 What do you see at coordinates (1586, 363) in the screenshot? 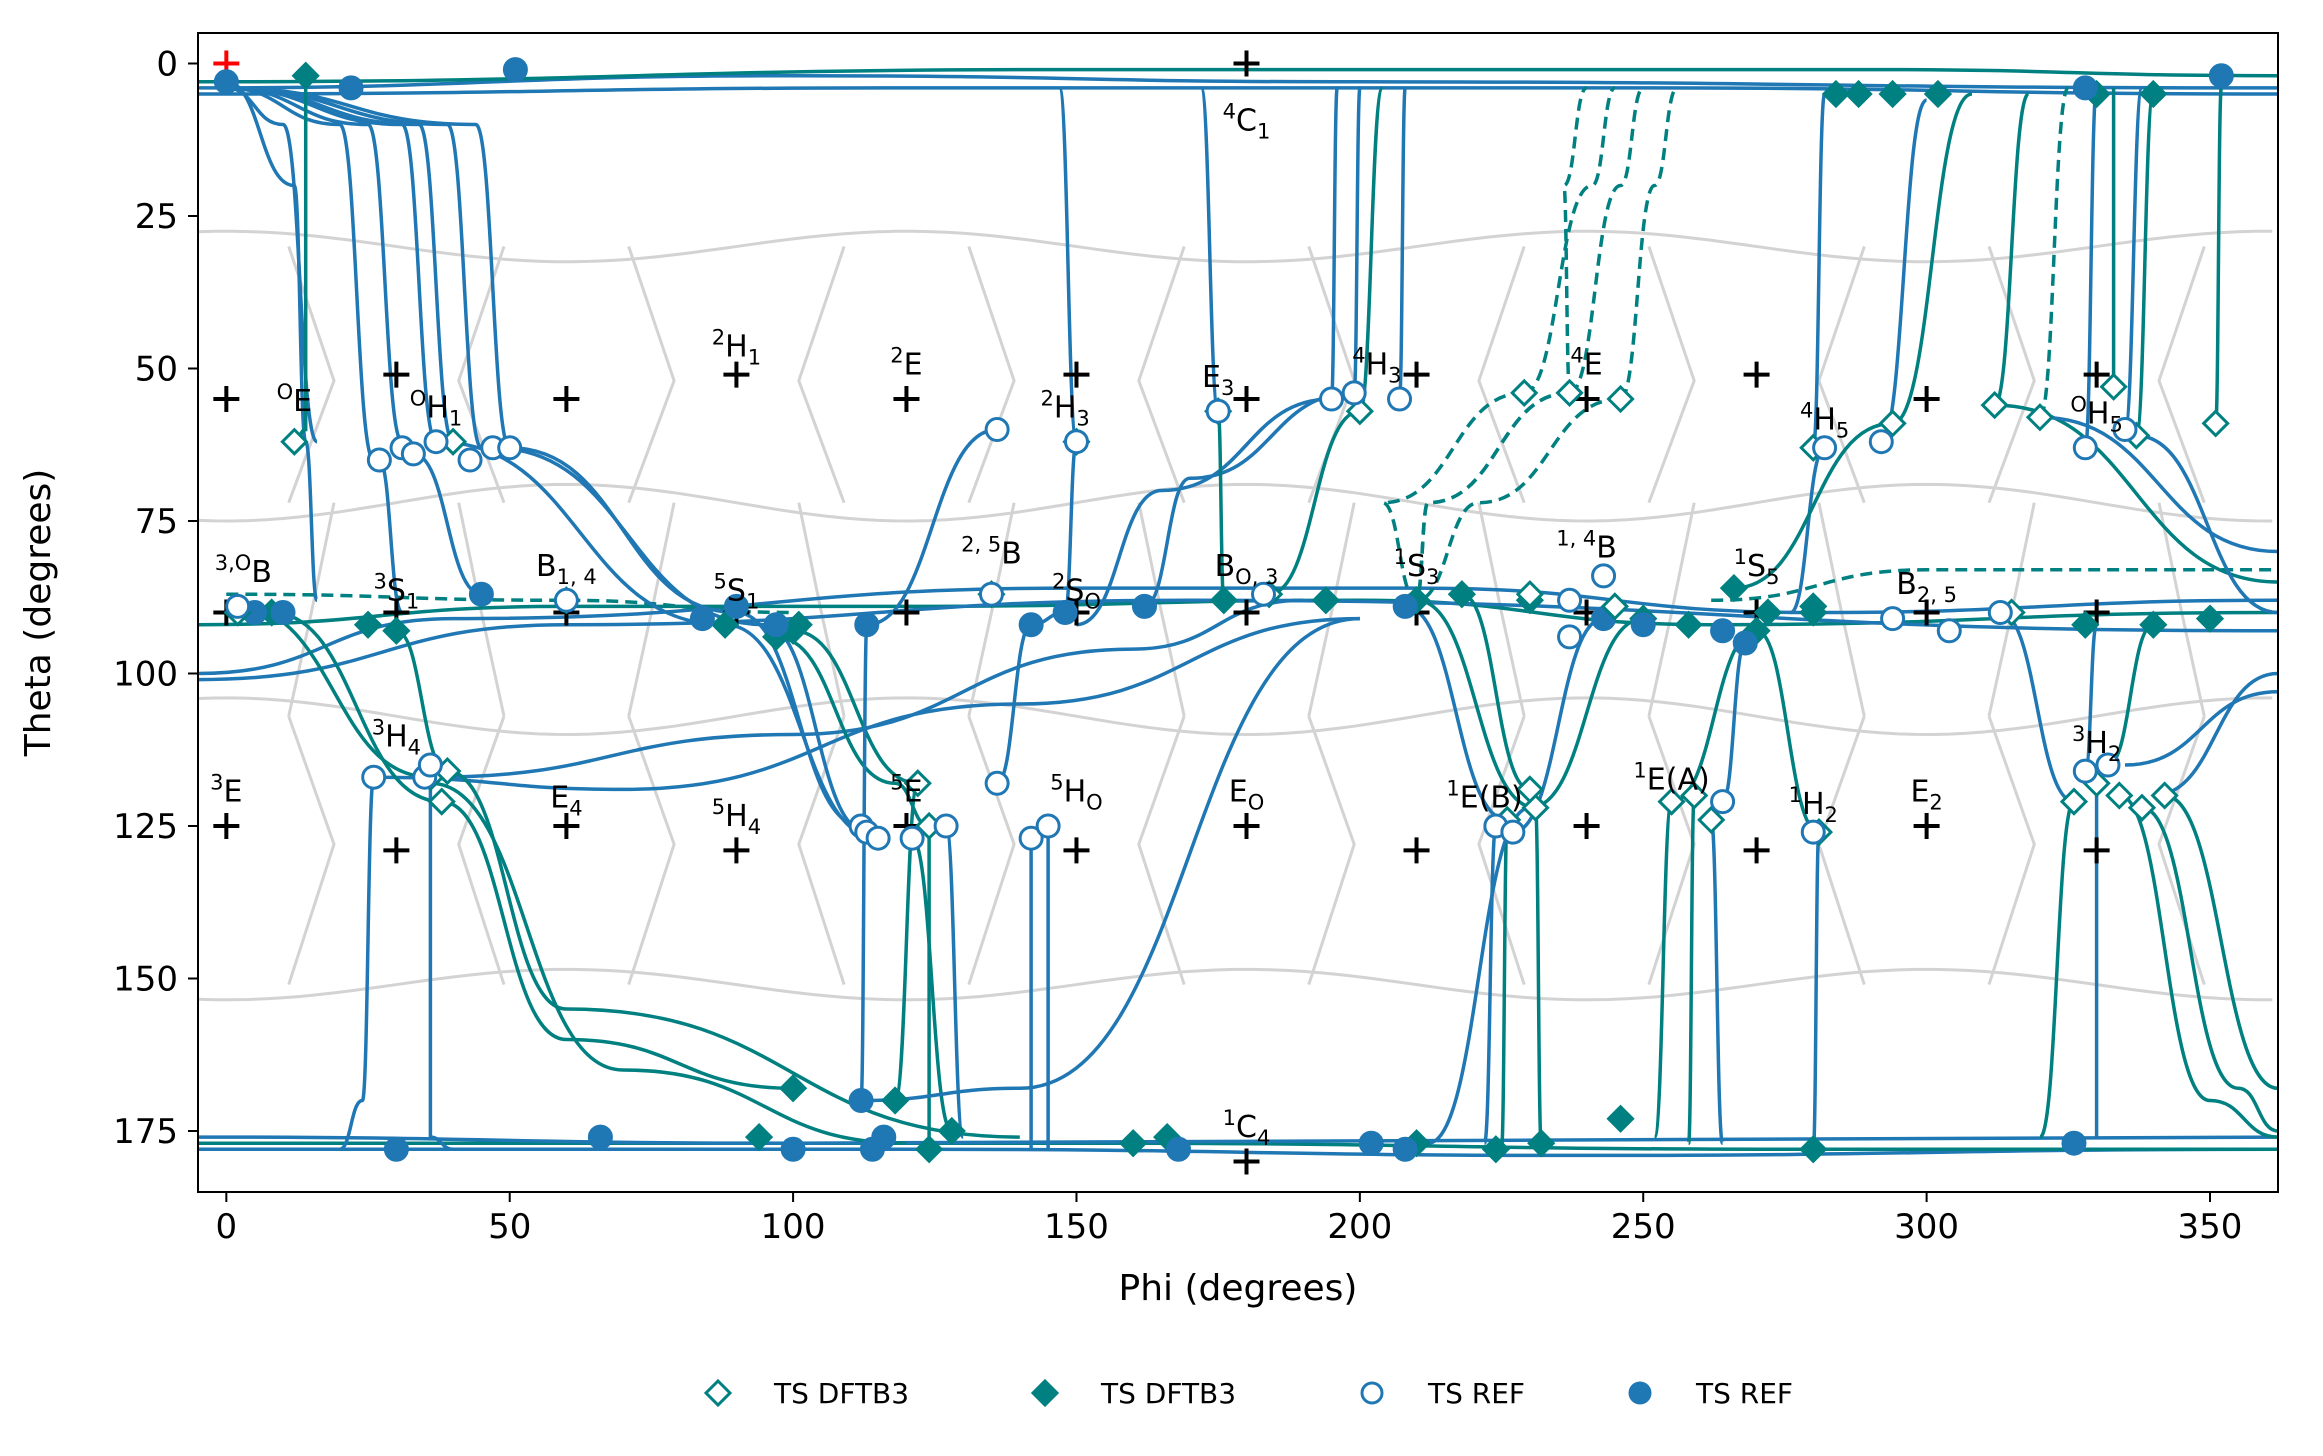
I see `region-label: 4E` at bounding box center [1586, 363].